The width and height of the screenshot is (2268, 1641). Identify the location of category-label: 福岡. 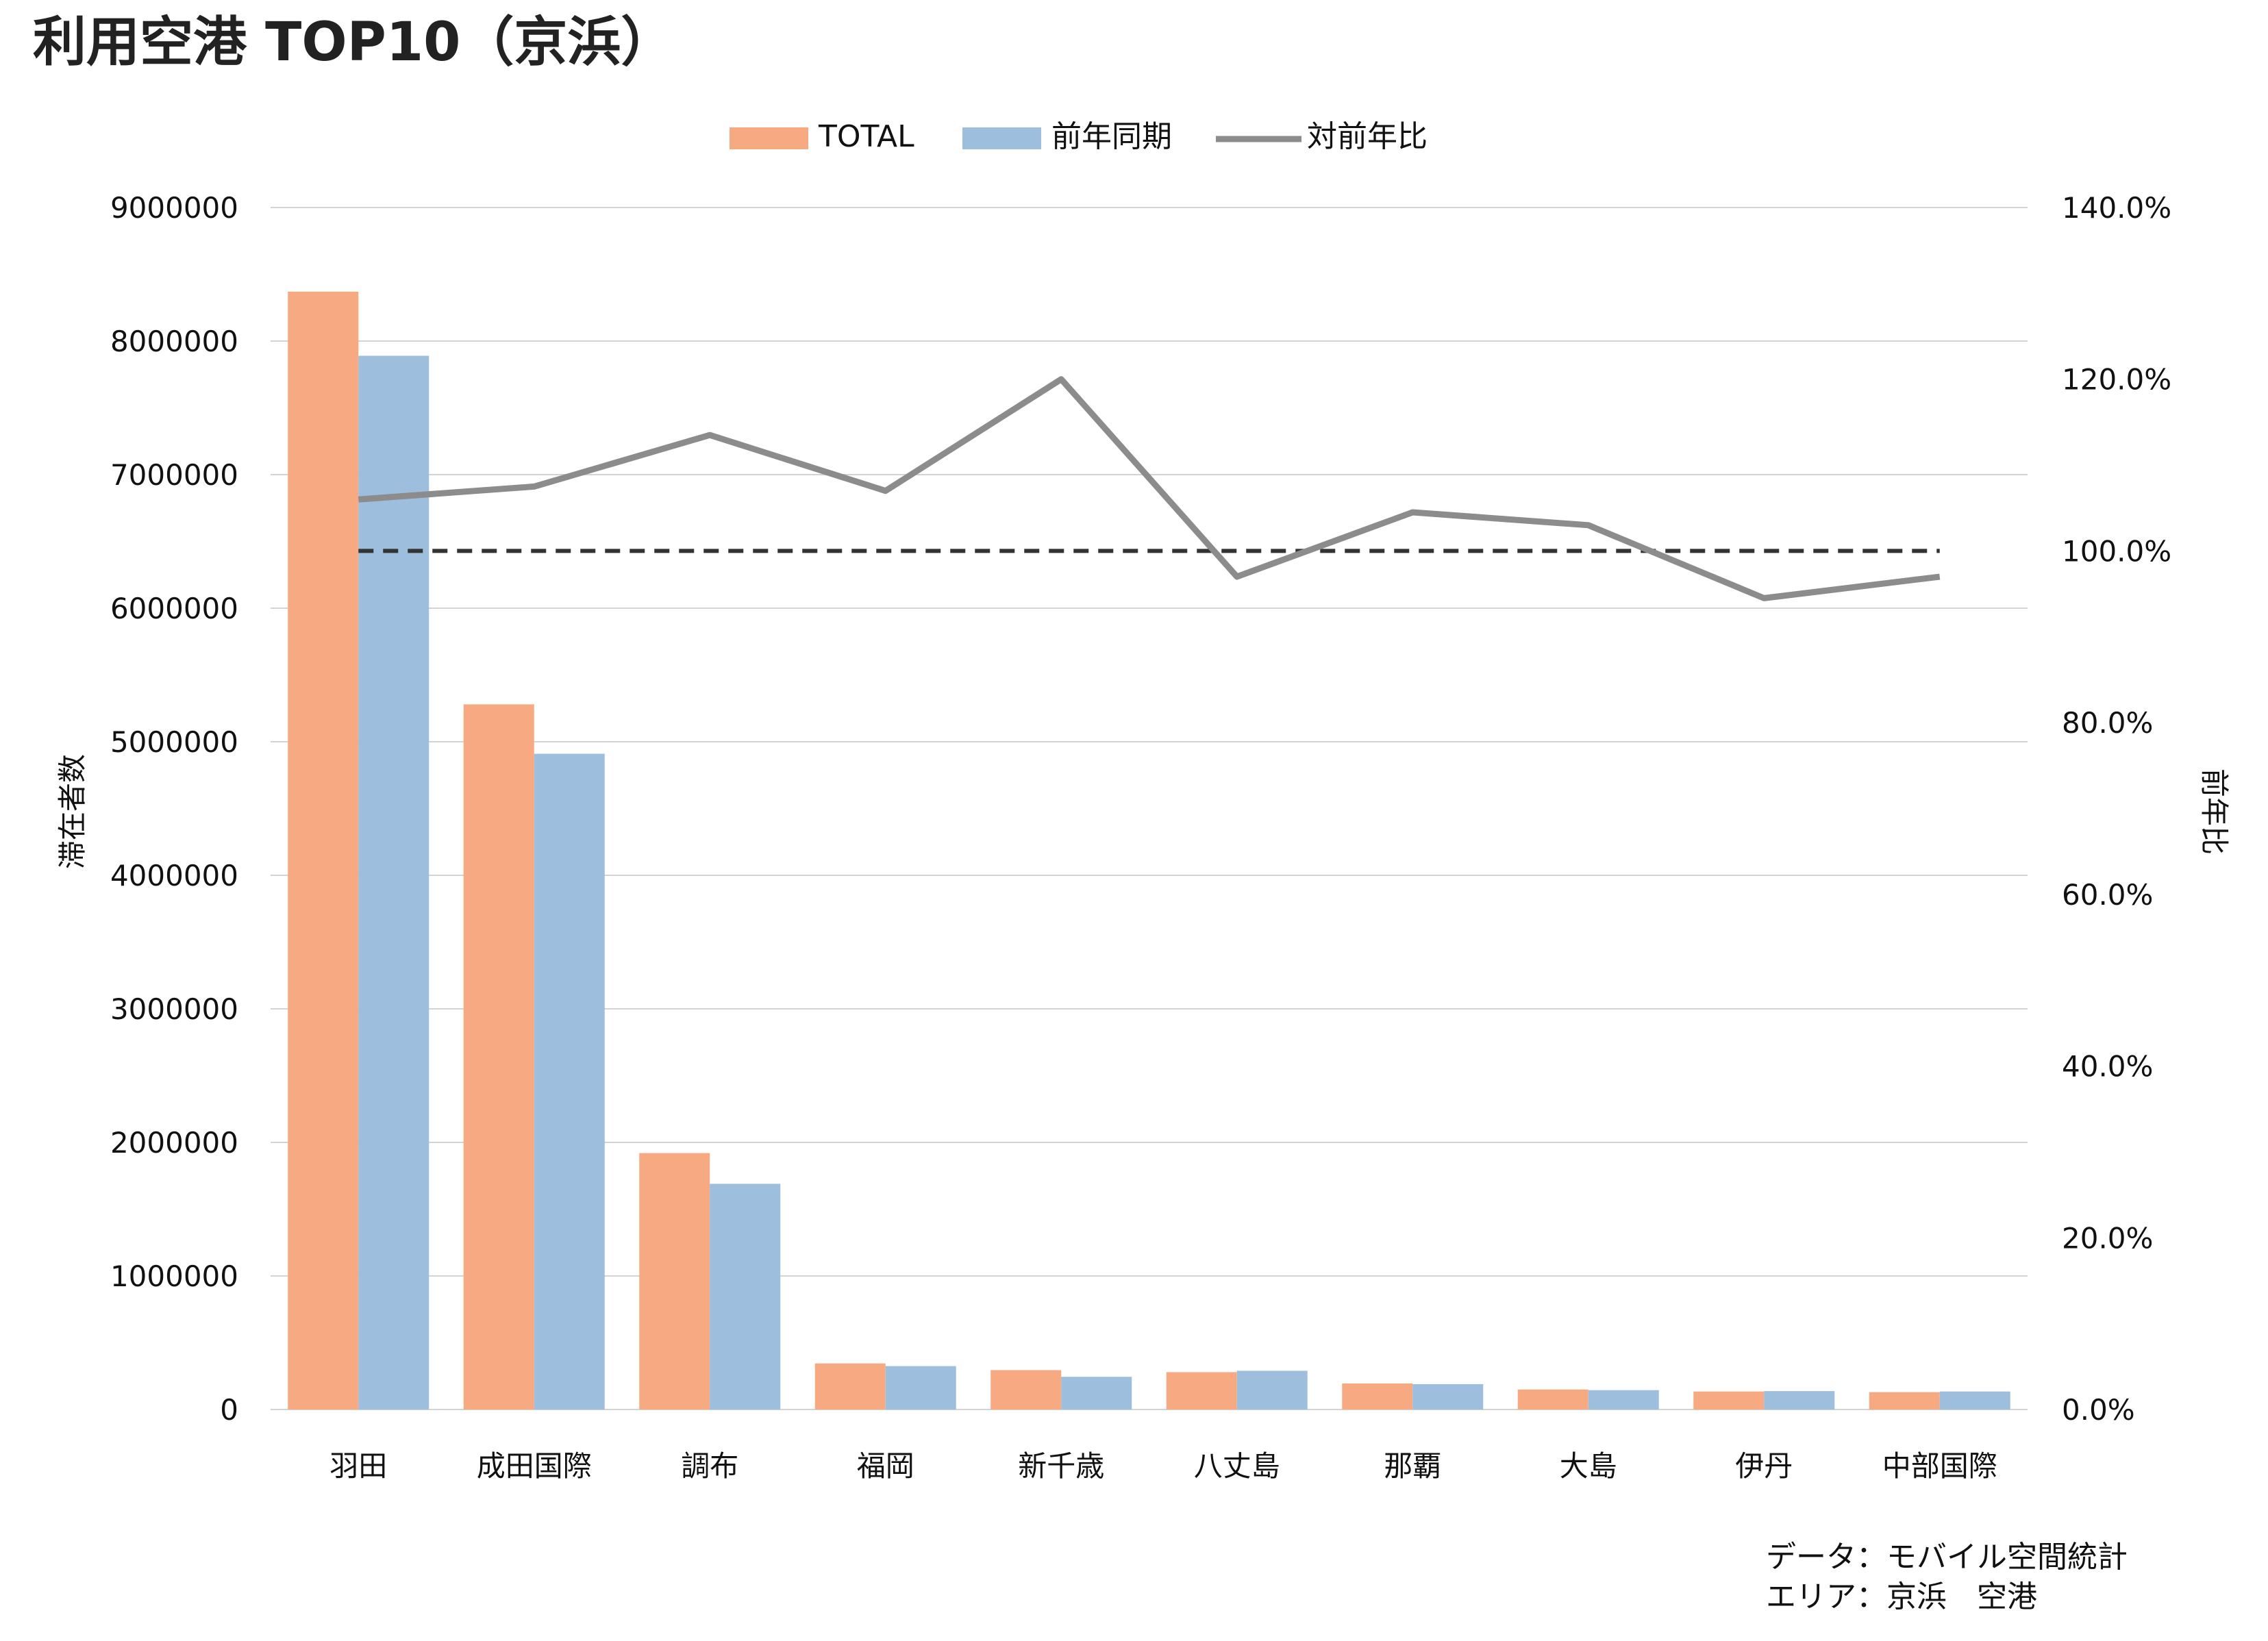
(885, 1466).